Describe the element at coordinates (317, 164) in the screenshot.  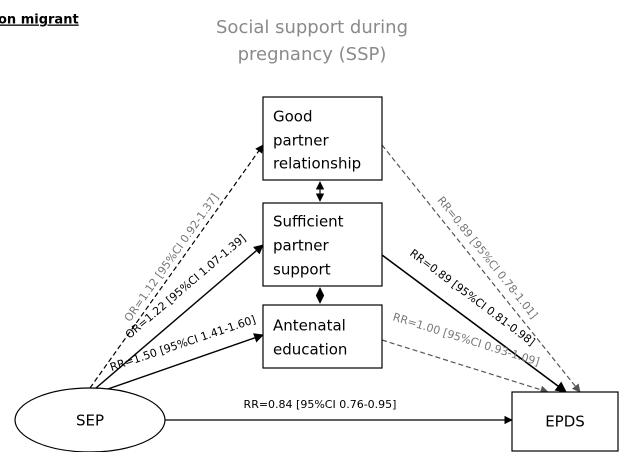
I see `node-label: relationship` at that location.